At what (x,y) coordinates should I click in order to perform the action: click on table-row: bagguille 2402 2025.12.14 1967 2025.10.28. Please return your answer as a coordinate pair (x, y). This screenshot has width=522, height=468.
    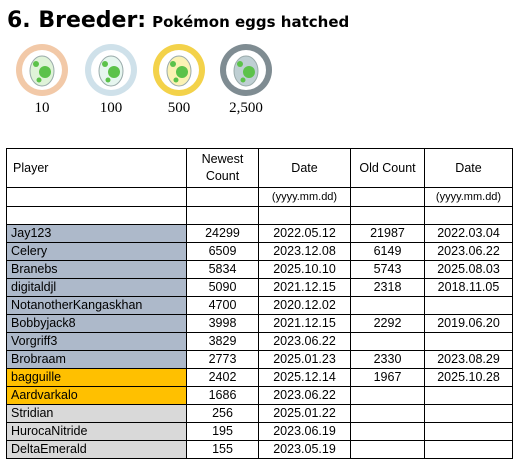
    Looking at the image, I should click on (259, 377).